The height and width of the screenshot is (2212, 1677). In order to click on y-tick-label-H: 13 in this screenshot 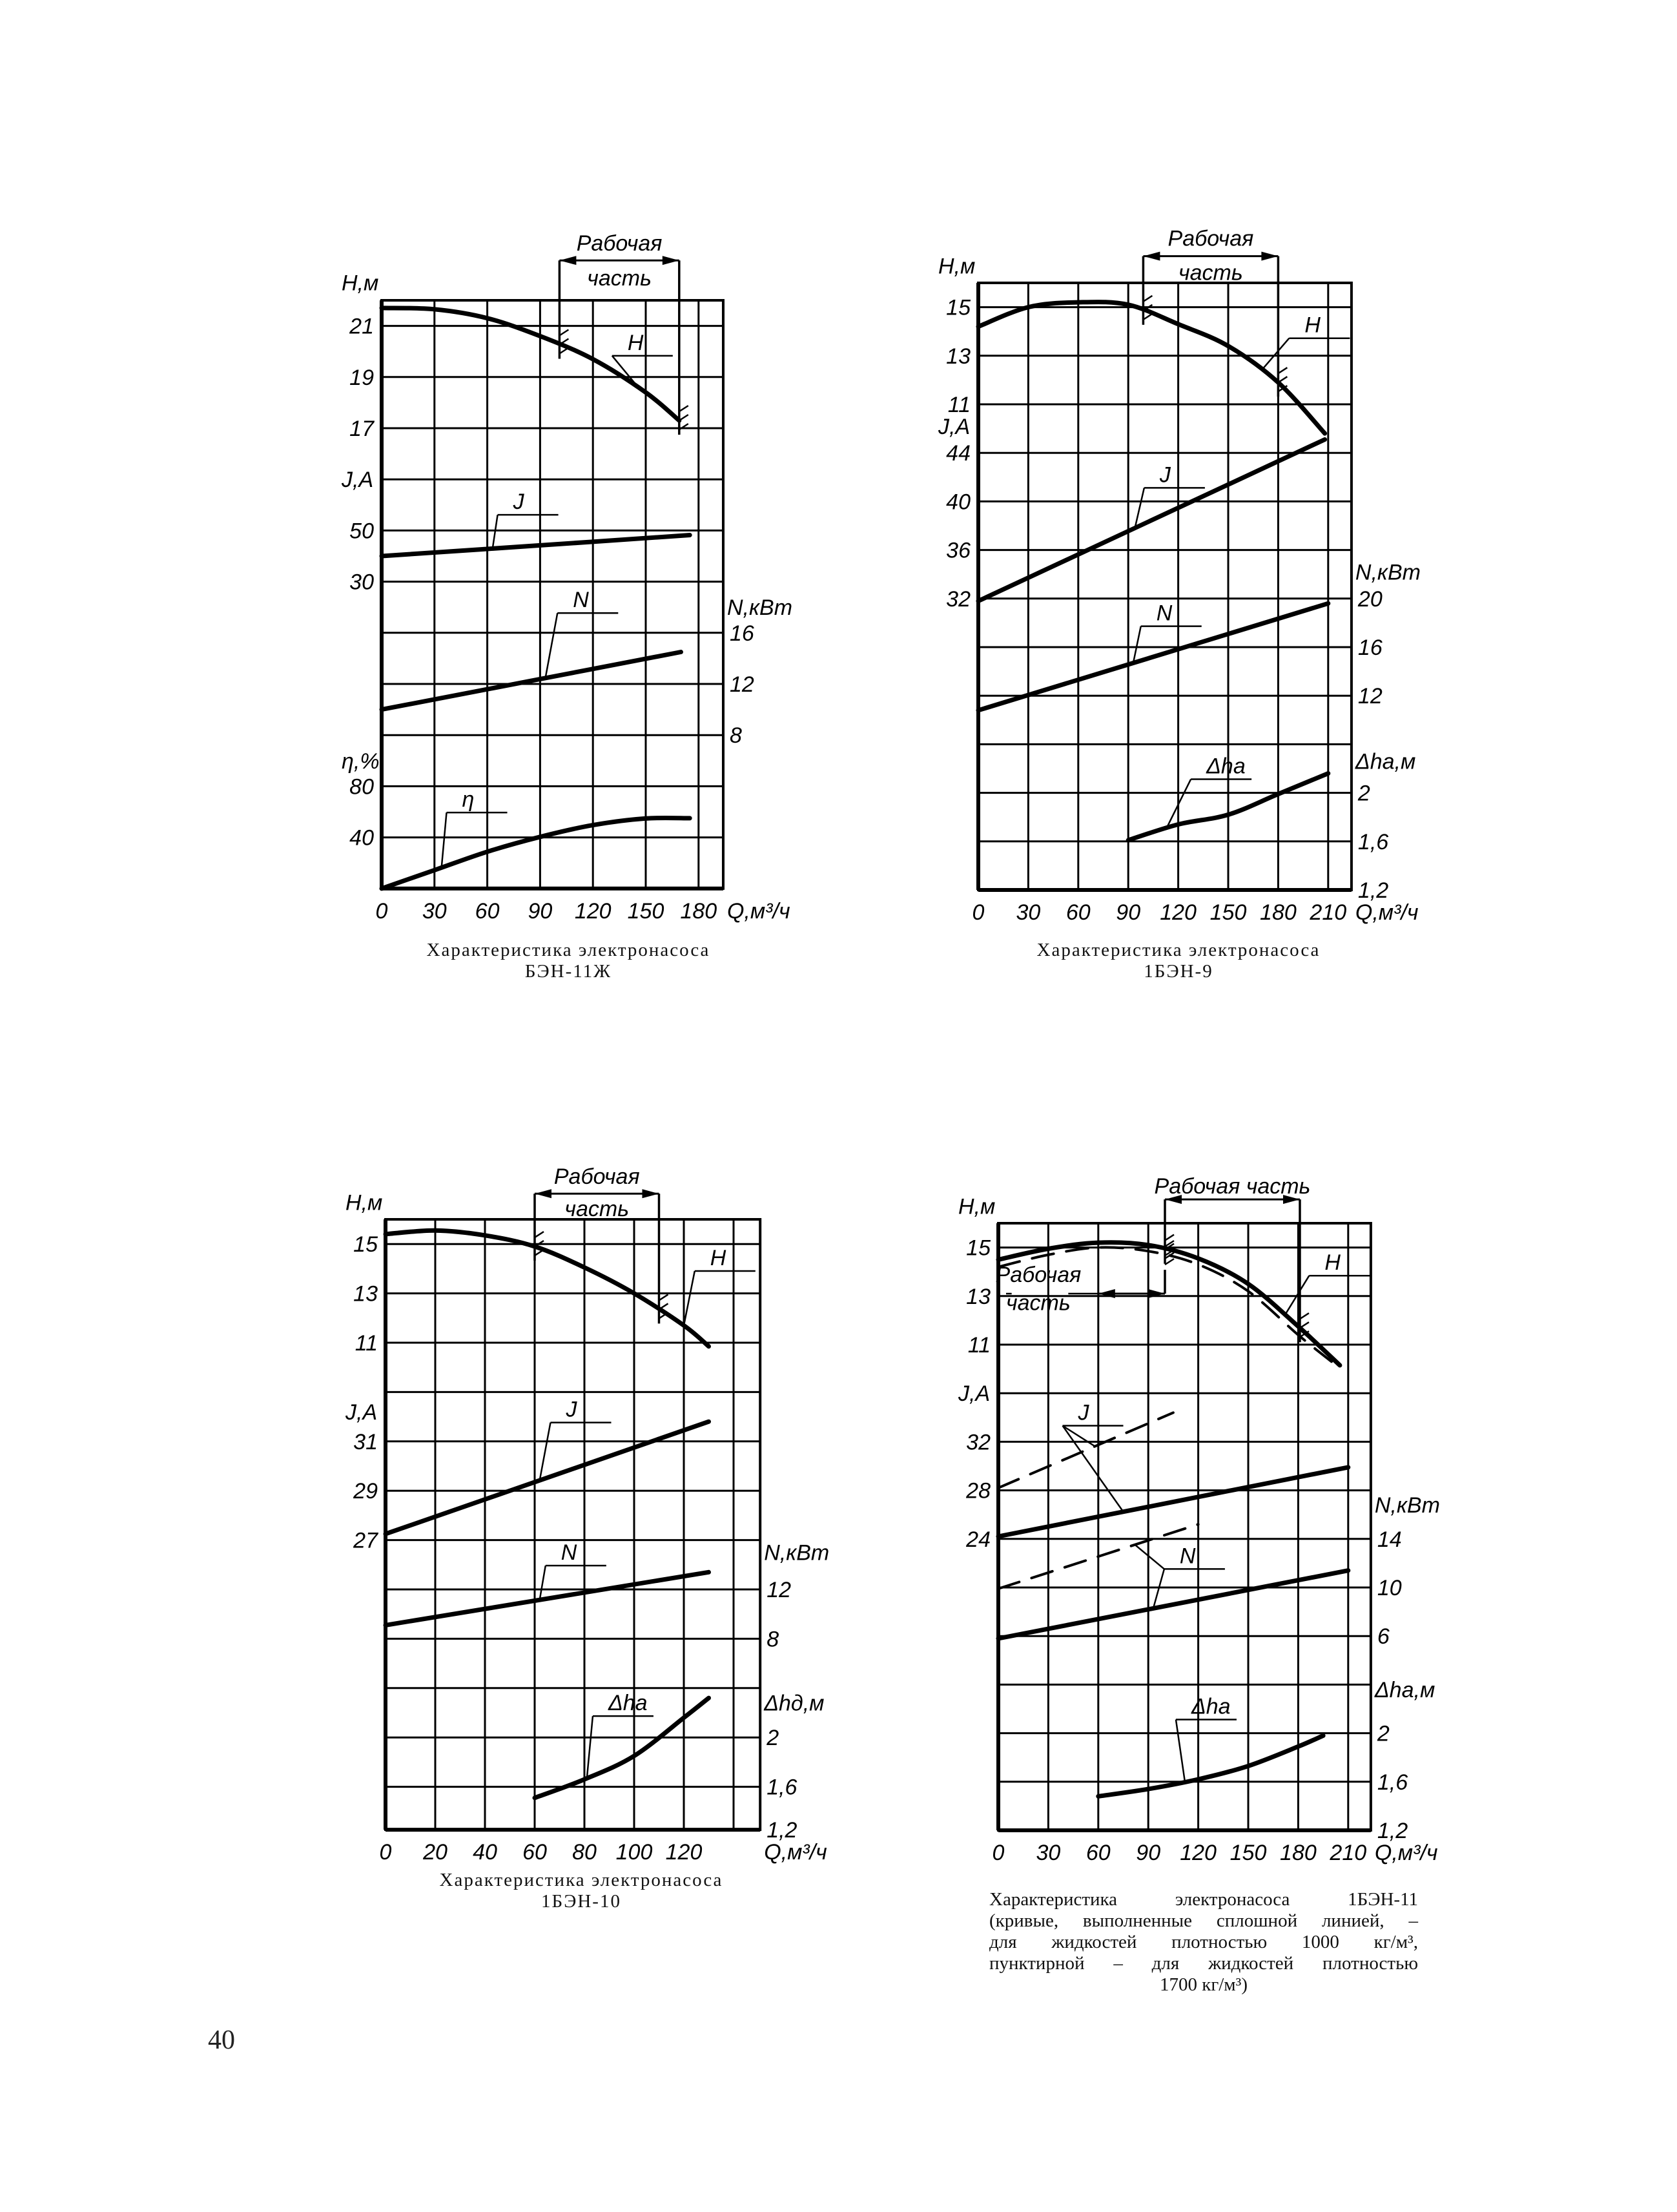, I will do `click(366, 1294)`.